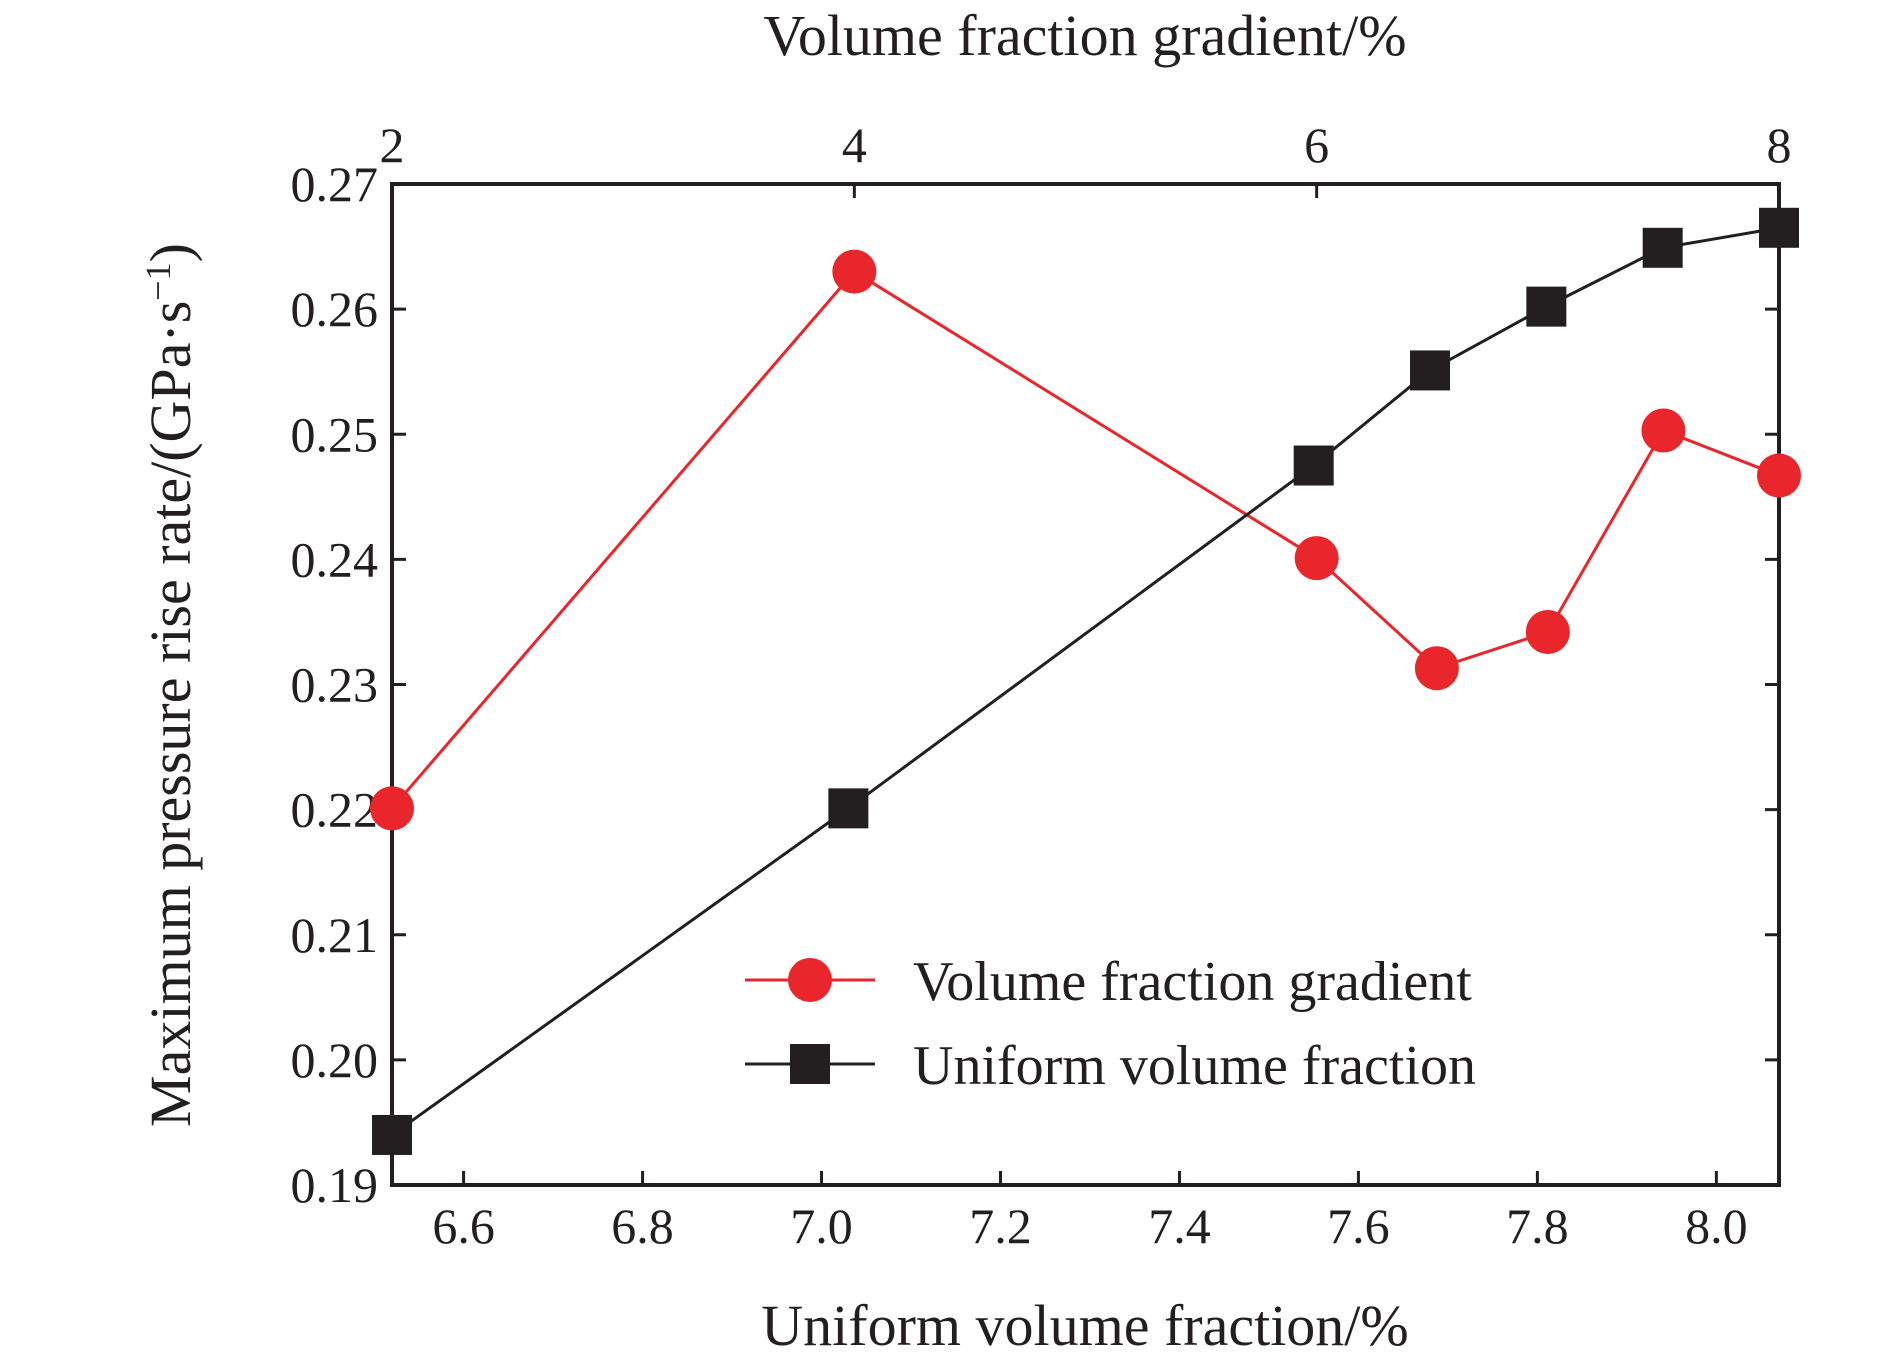 Image resolution: width=1890 pixels, height=1367 pixels. What do you see at coordinates (335, 434) in the screenshot?
I see `y-tick-label: 0.25` at bounding box center [335, 434].